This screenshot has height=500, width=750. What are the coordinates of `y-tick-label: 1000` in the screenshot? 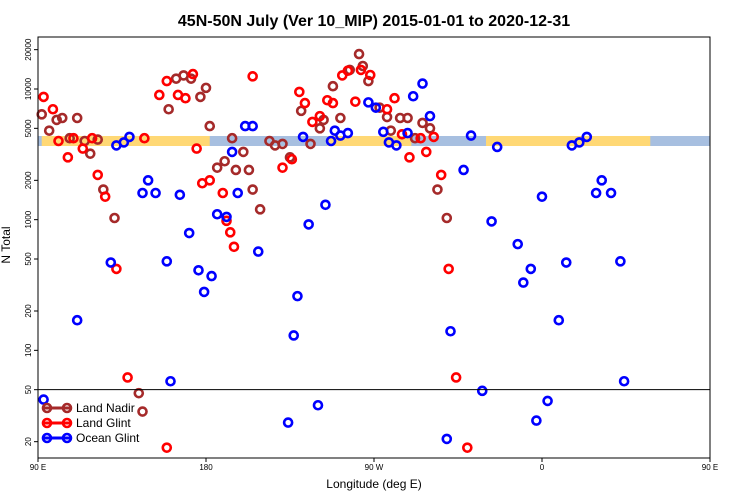 It's located at (28, 219).